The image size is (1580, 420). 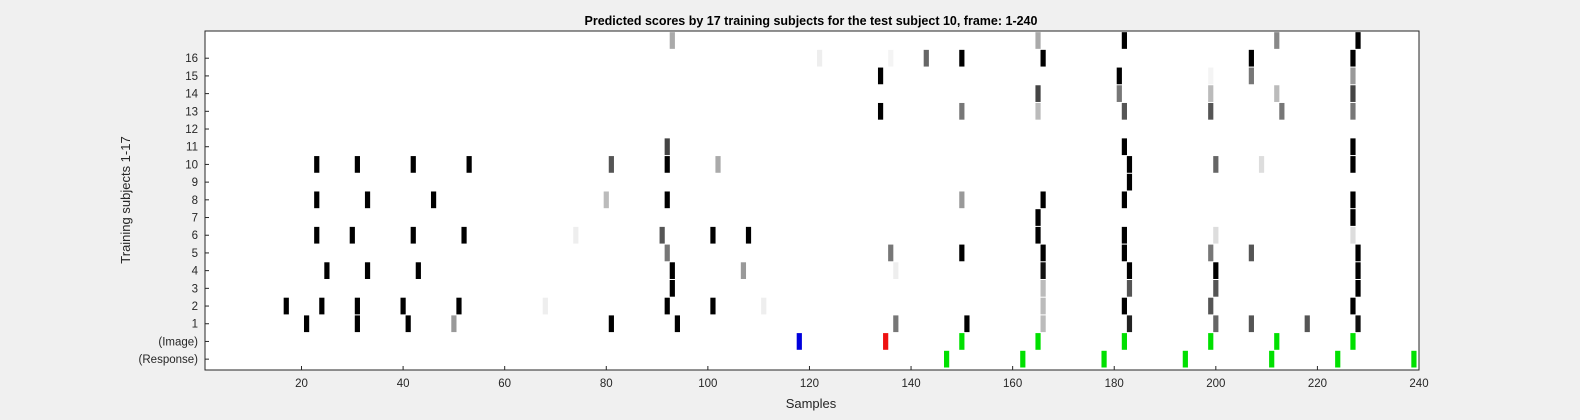 I want to click on y-tick-label: (Response), so click(x=169, y=360).